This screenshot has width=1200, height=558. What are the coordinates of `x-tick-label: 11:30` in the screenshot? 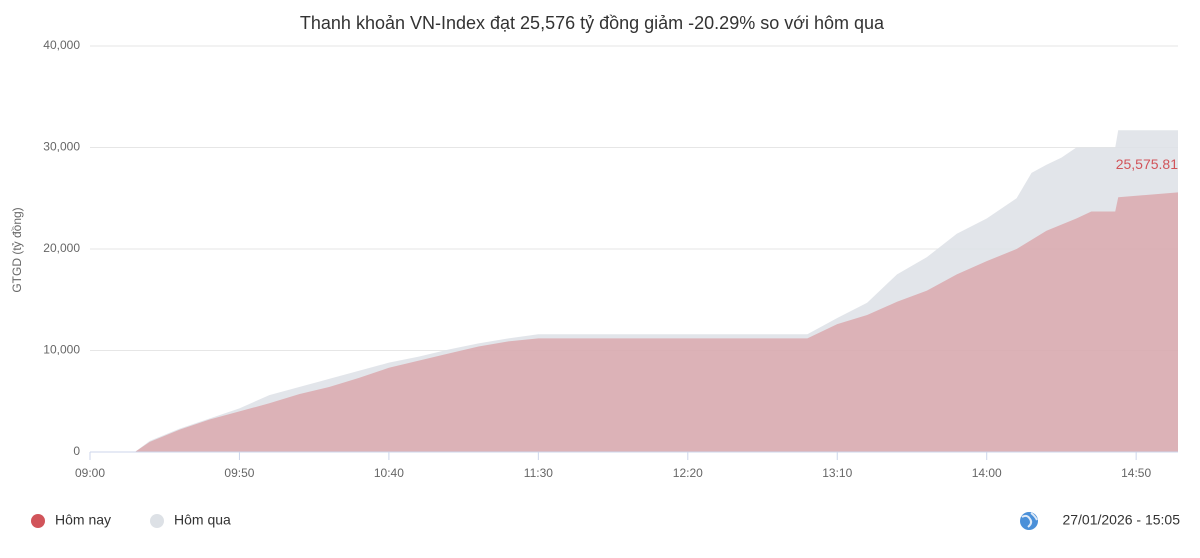 It's located at (538, 473).